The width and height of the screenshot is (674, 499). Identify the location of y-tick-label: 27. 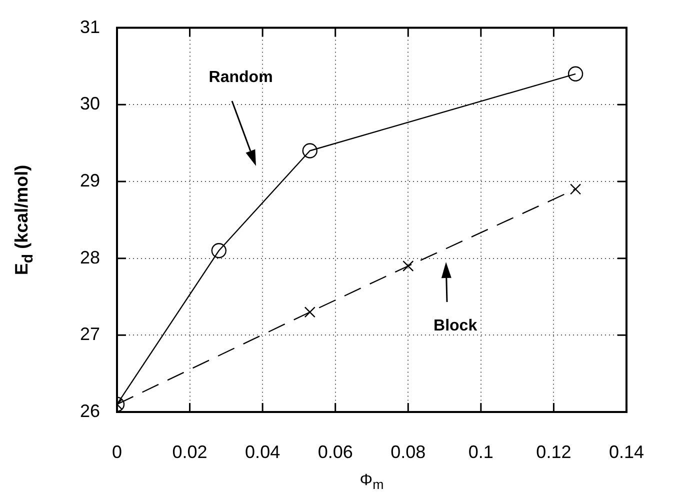
(90, 334).